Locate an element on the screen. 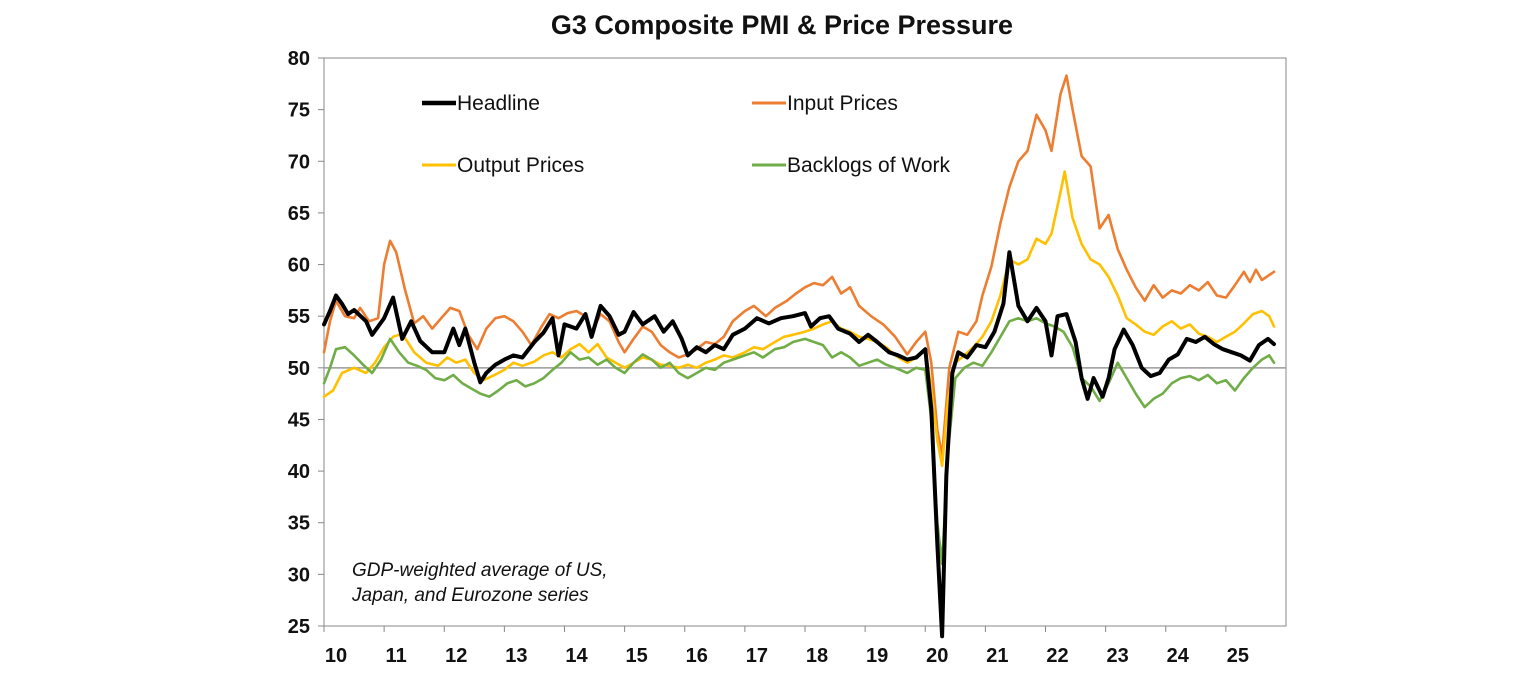 This screenshot has height=680, width=1536. x-tick-label: 23 is located at coordinates (1118, 656).